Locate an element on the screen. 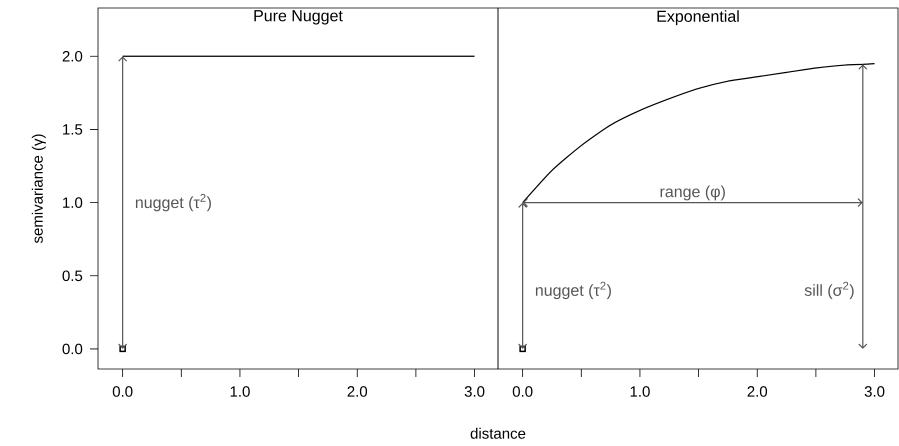 The width and height of the screenshot is (899, 446). annotation: range (φ) is located at coordinates (692, 193).